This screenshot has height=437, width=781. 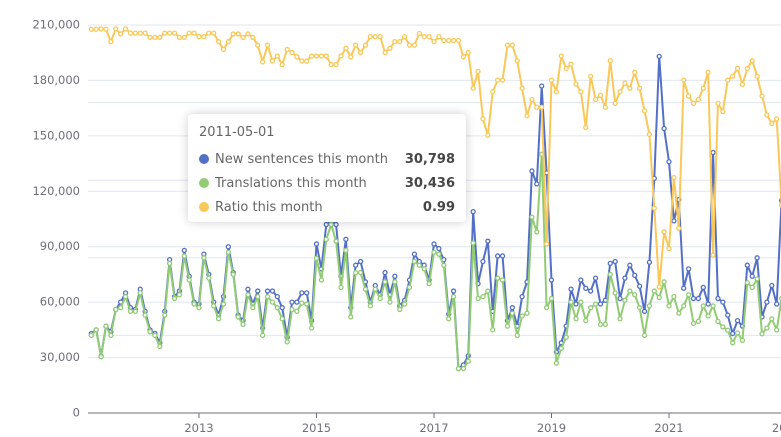 I want to click on tooltip-date: 2011-05-01, so click(x=237, y=132).